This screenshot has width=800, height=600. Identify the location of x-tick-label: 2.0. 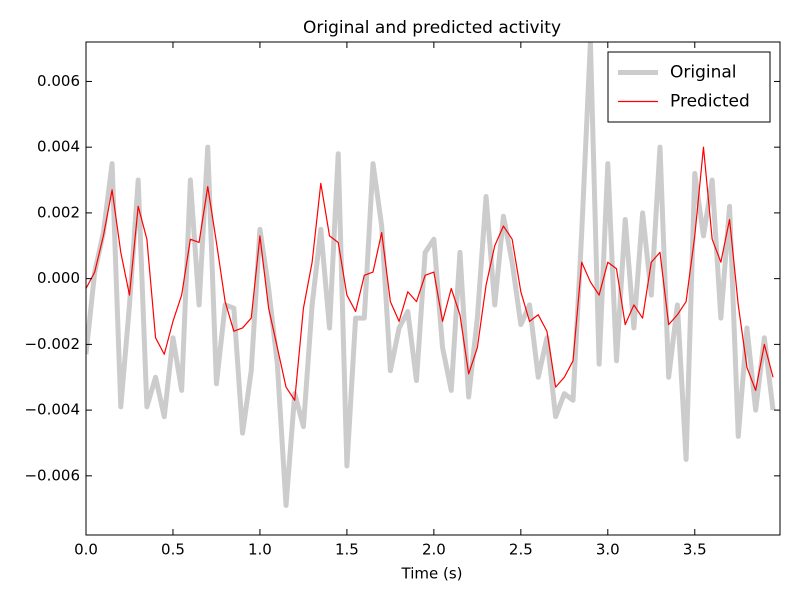
(434, 550).